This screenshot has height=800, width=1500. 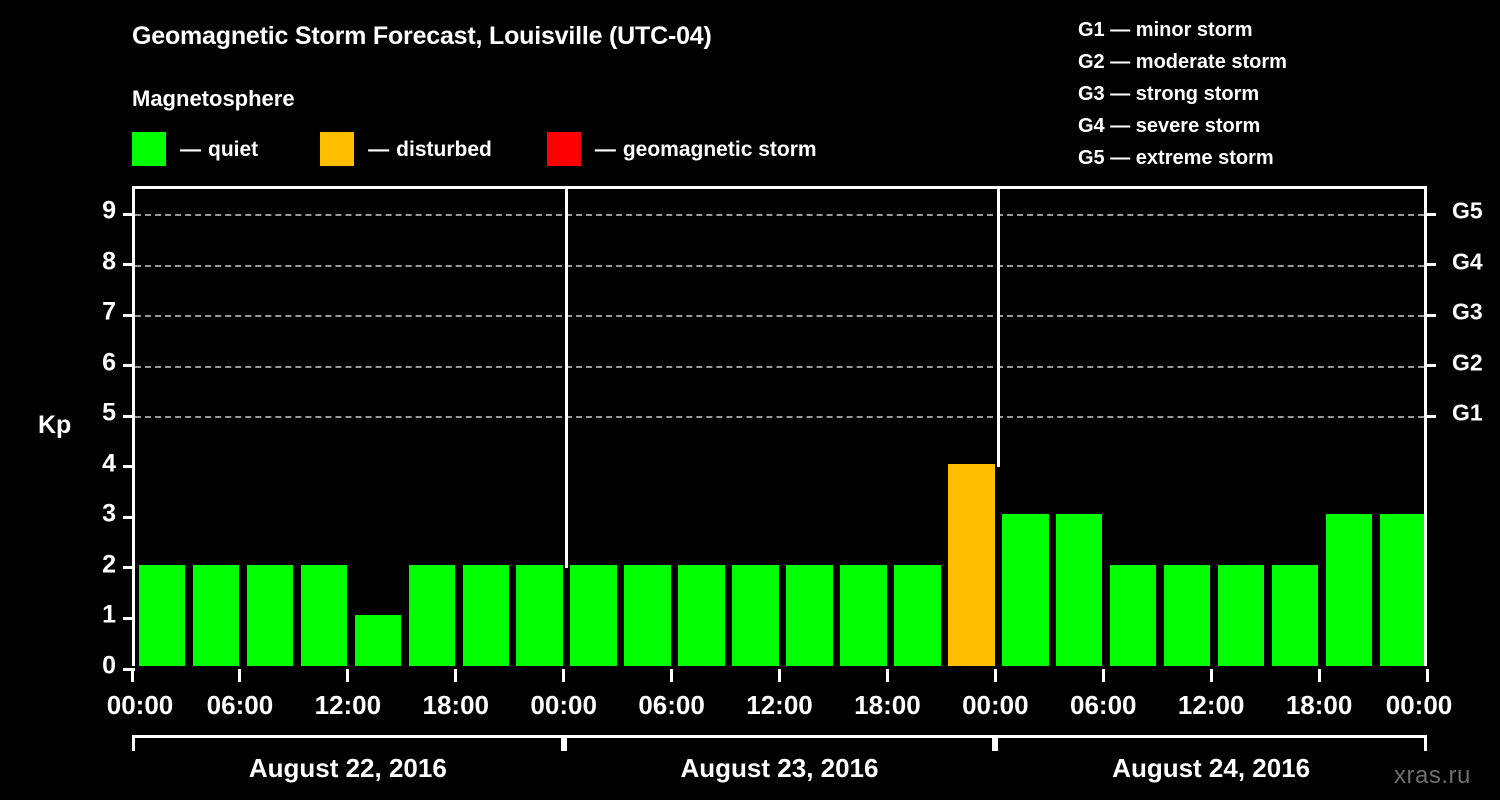 What do you see at coordinates (1430, 366) in the screenshot?
I see `g-tick-mark-g2` at bounding box center [1430, 366].